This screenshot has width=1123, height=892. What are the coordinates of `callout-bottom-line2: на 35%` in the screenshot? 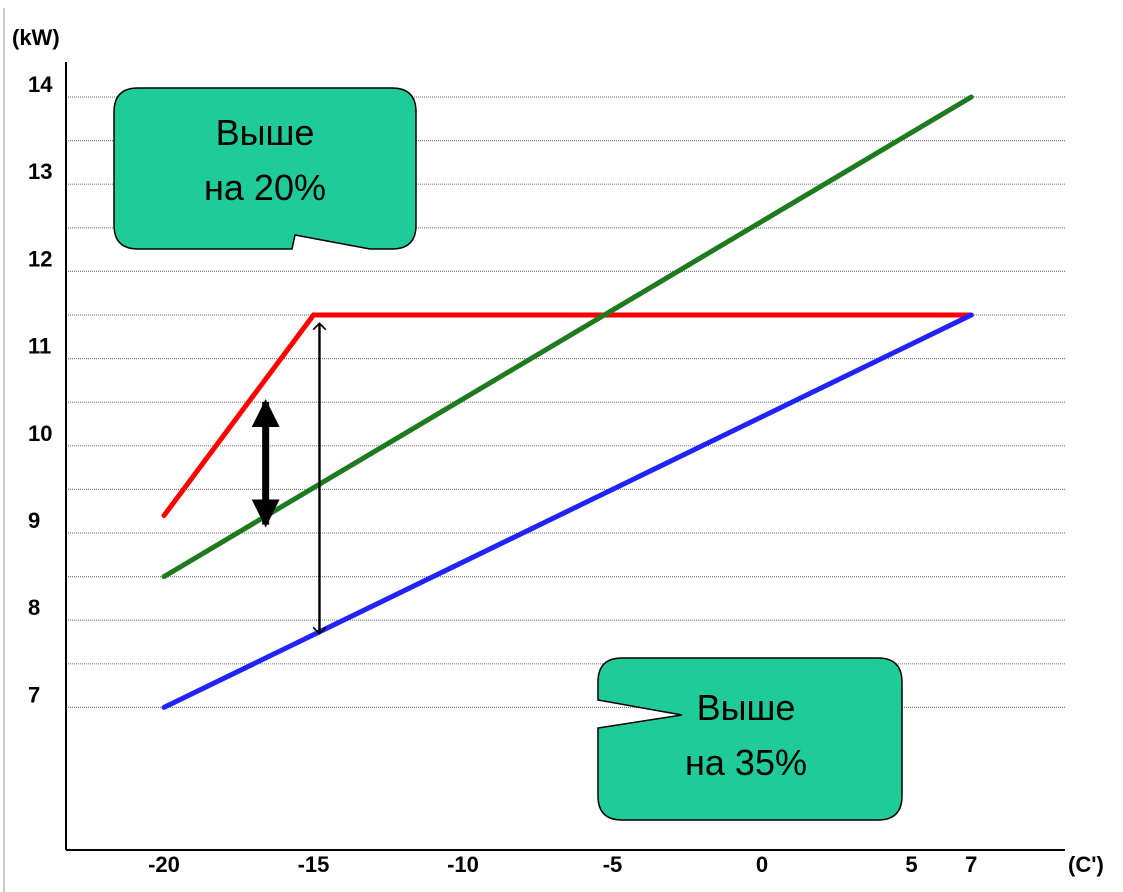 It's located at (746, 762).